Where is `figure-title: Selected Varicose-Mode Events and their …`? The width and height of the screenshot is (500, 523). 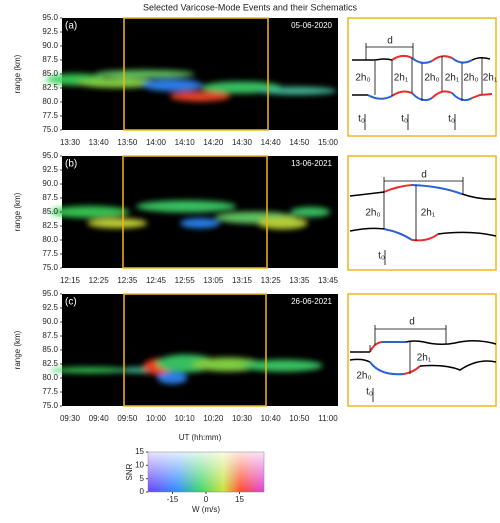
figure-title: Selected Varicose-Mode Events and their … is located at coordinates (250, 7).